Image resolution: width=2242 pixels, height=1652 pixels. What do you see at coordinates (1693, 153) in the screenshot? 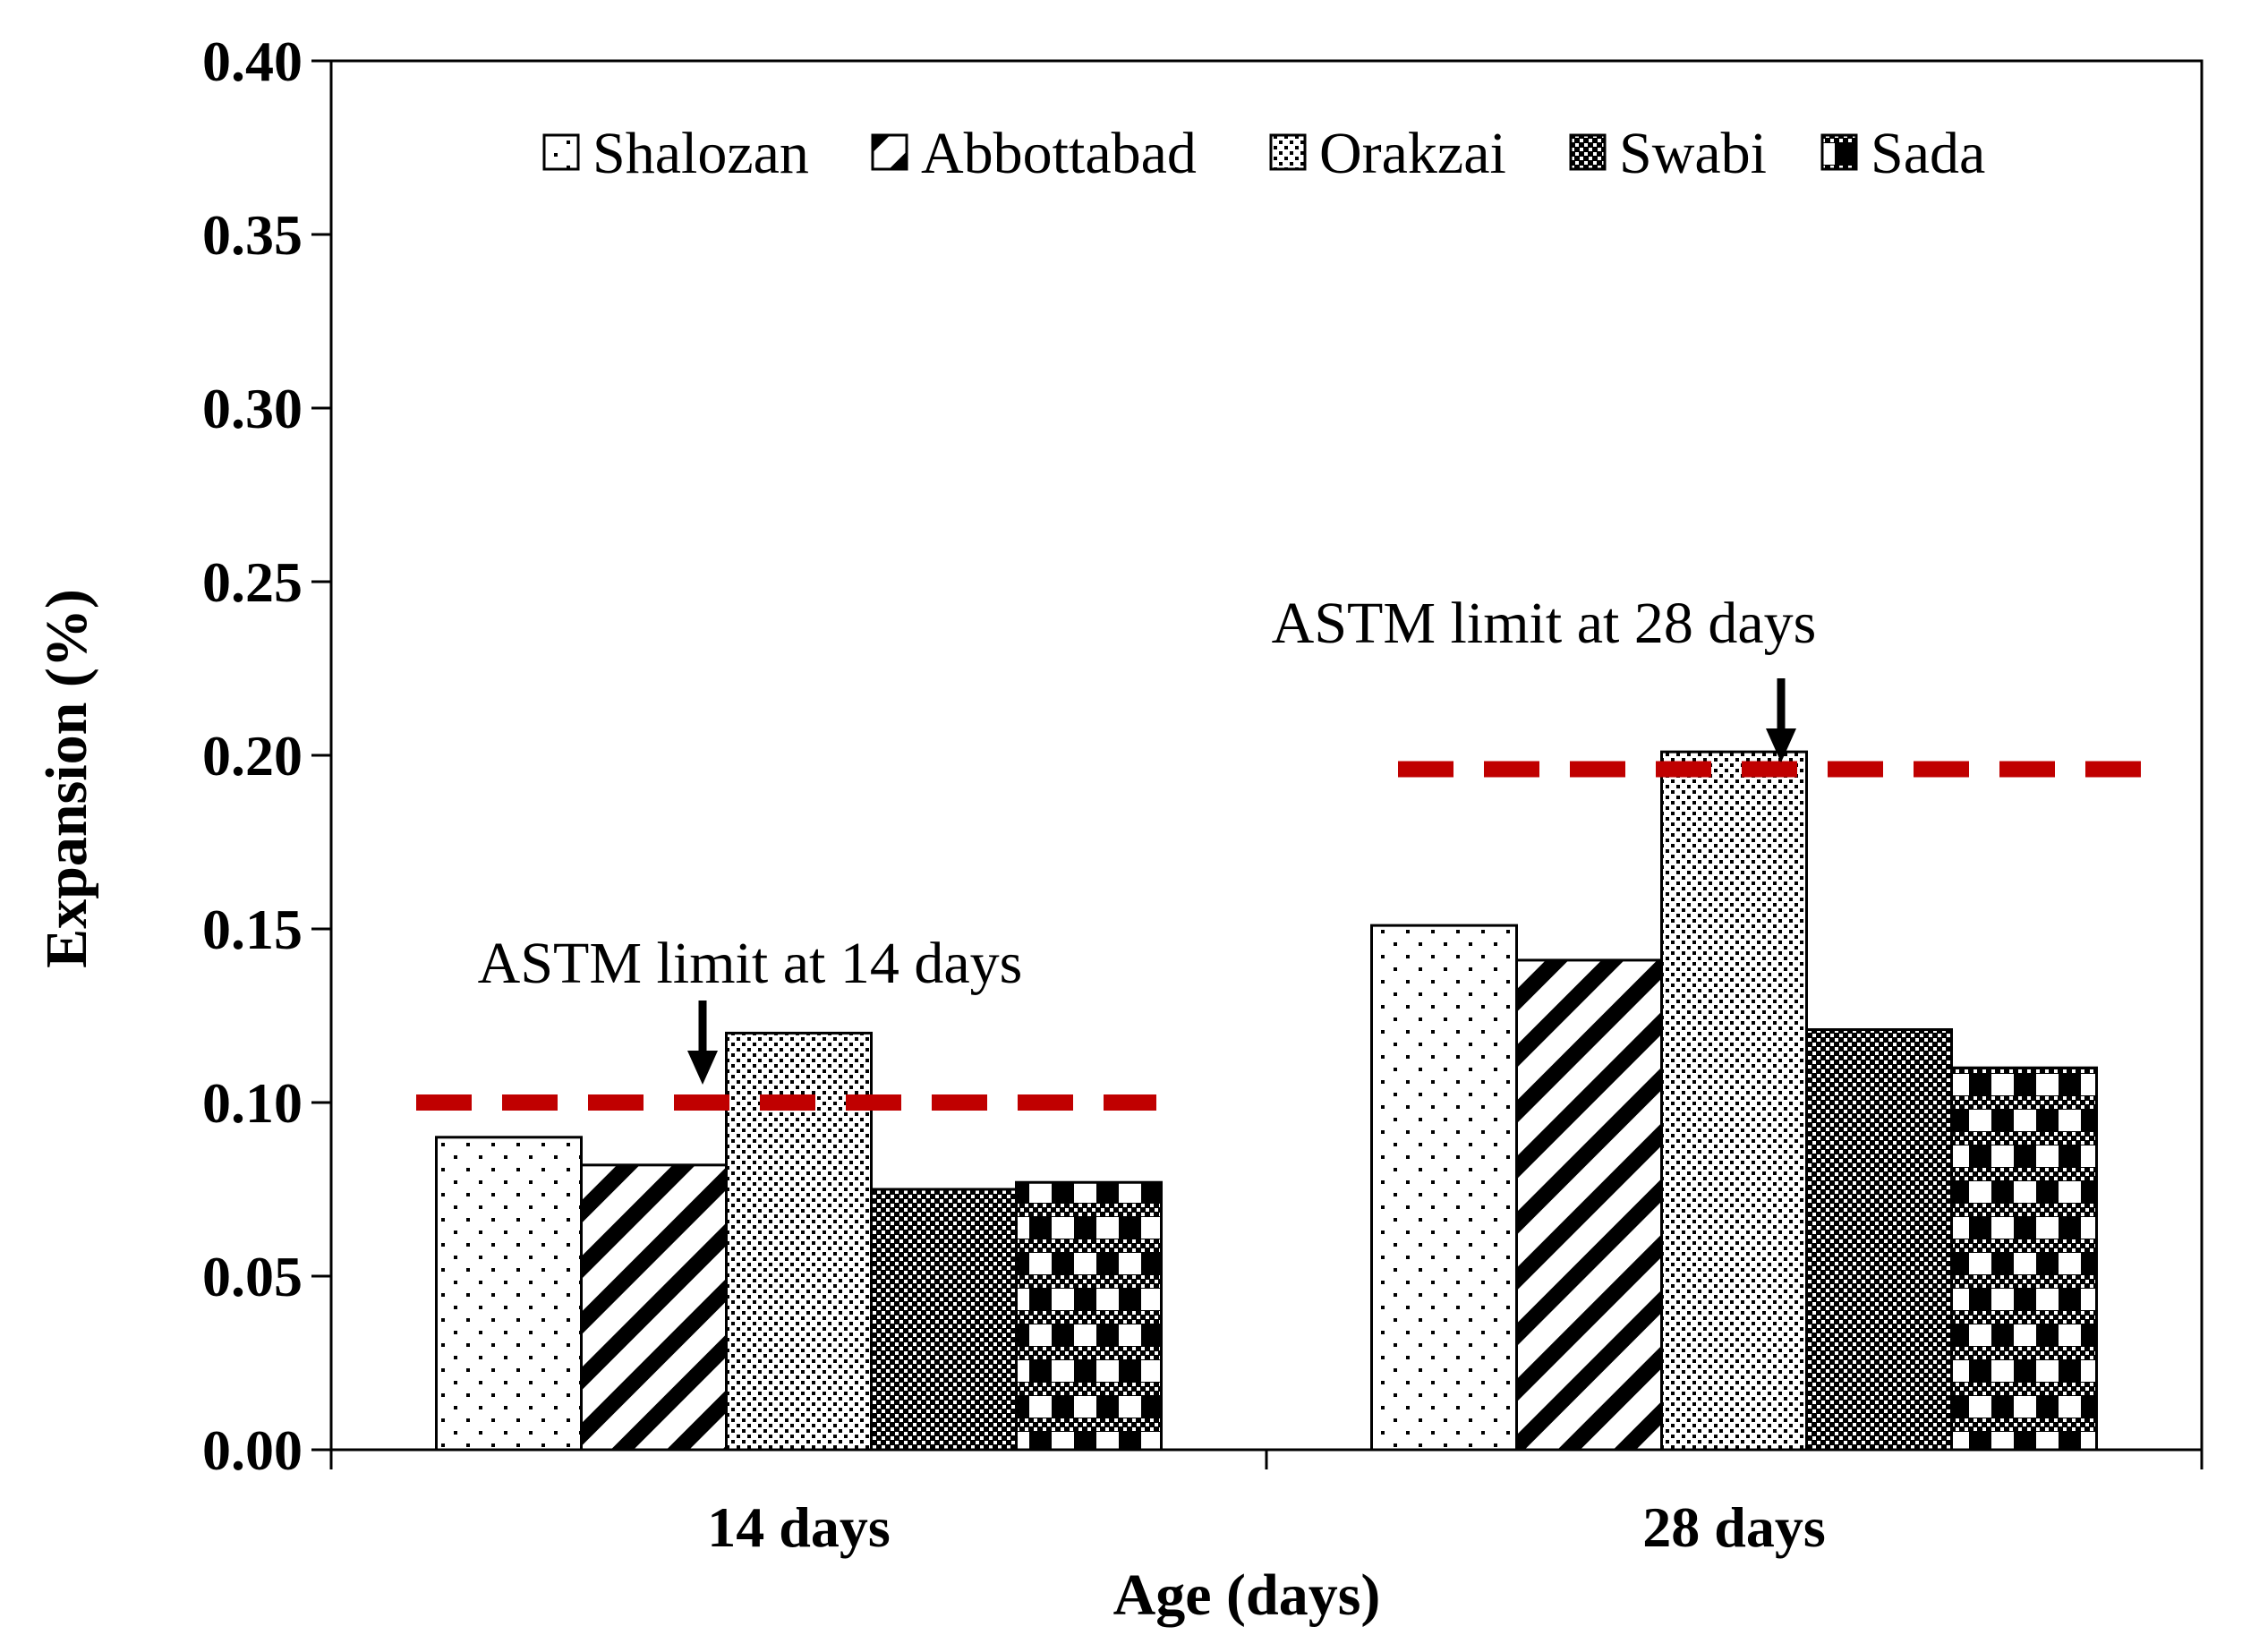
I see `legend-label-swabi: Swabi` at bounding box center [1693, 153].